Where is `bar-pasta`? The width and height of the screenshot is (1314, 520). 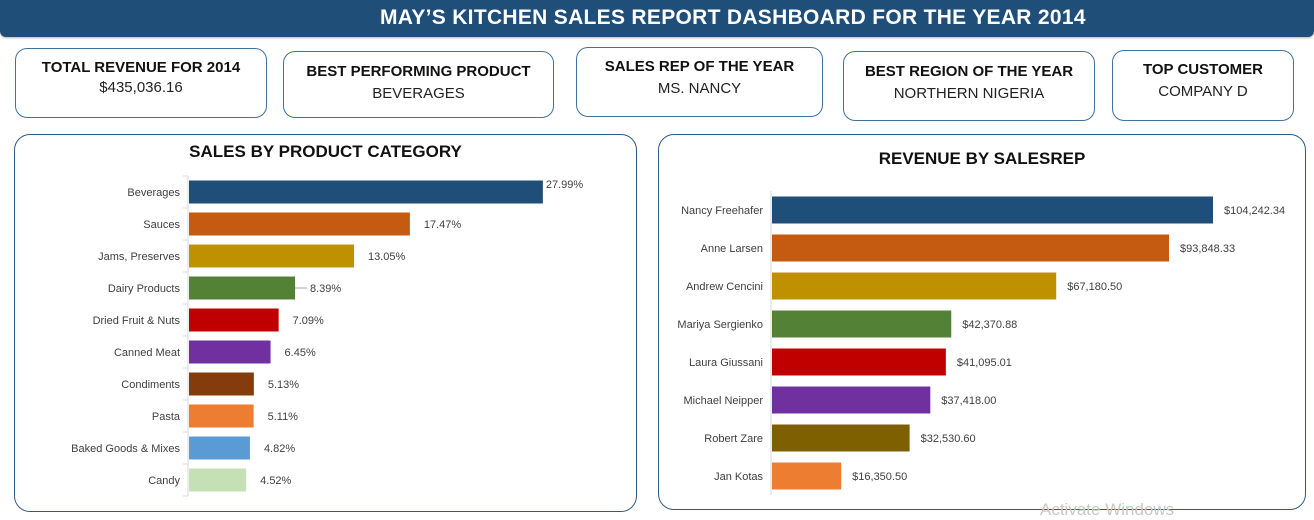 bar-pasta is located at coordinates (221, 416).